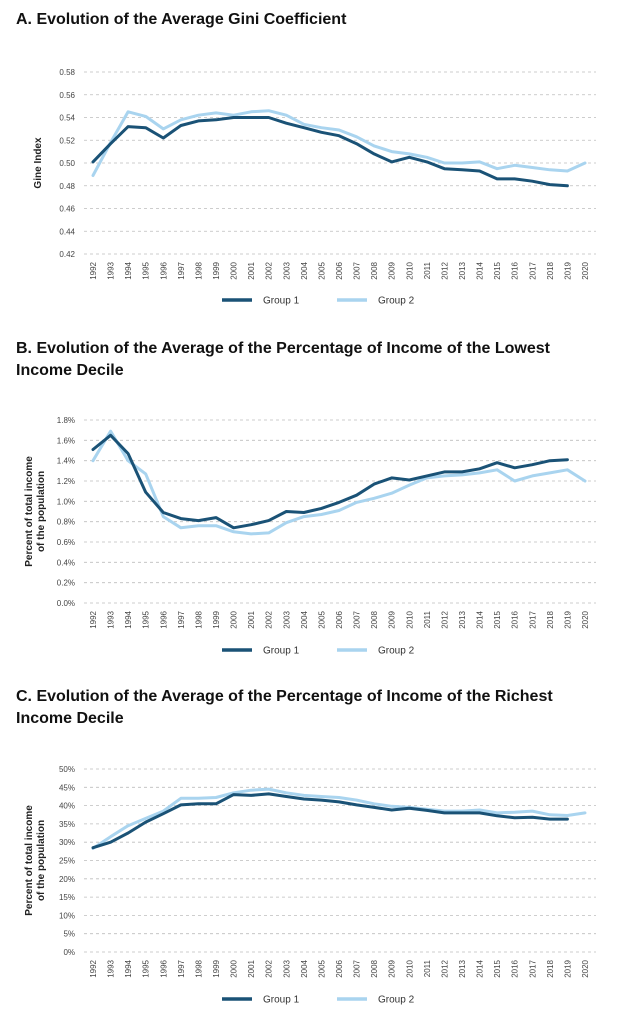 This screenshot has width=640, height=1024. Describe the element at coordinates (67, 163) in the screenshot. I see `y-tick-label: 0.50` at that location.